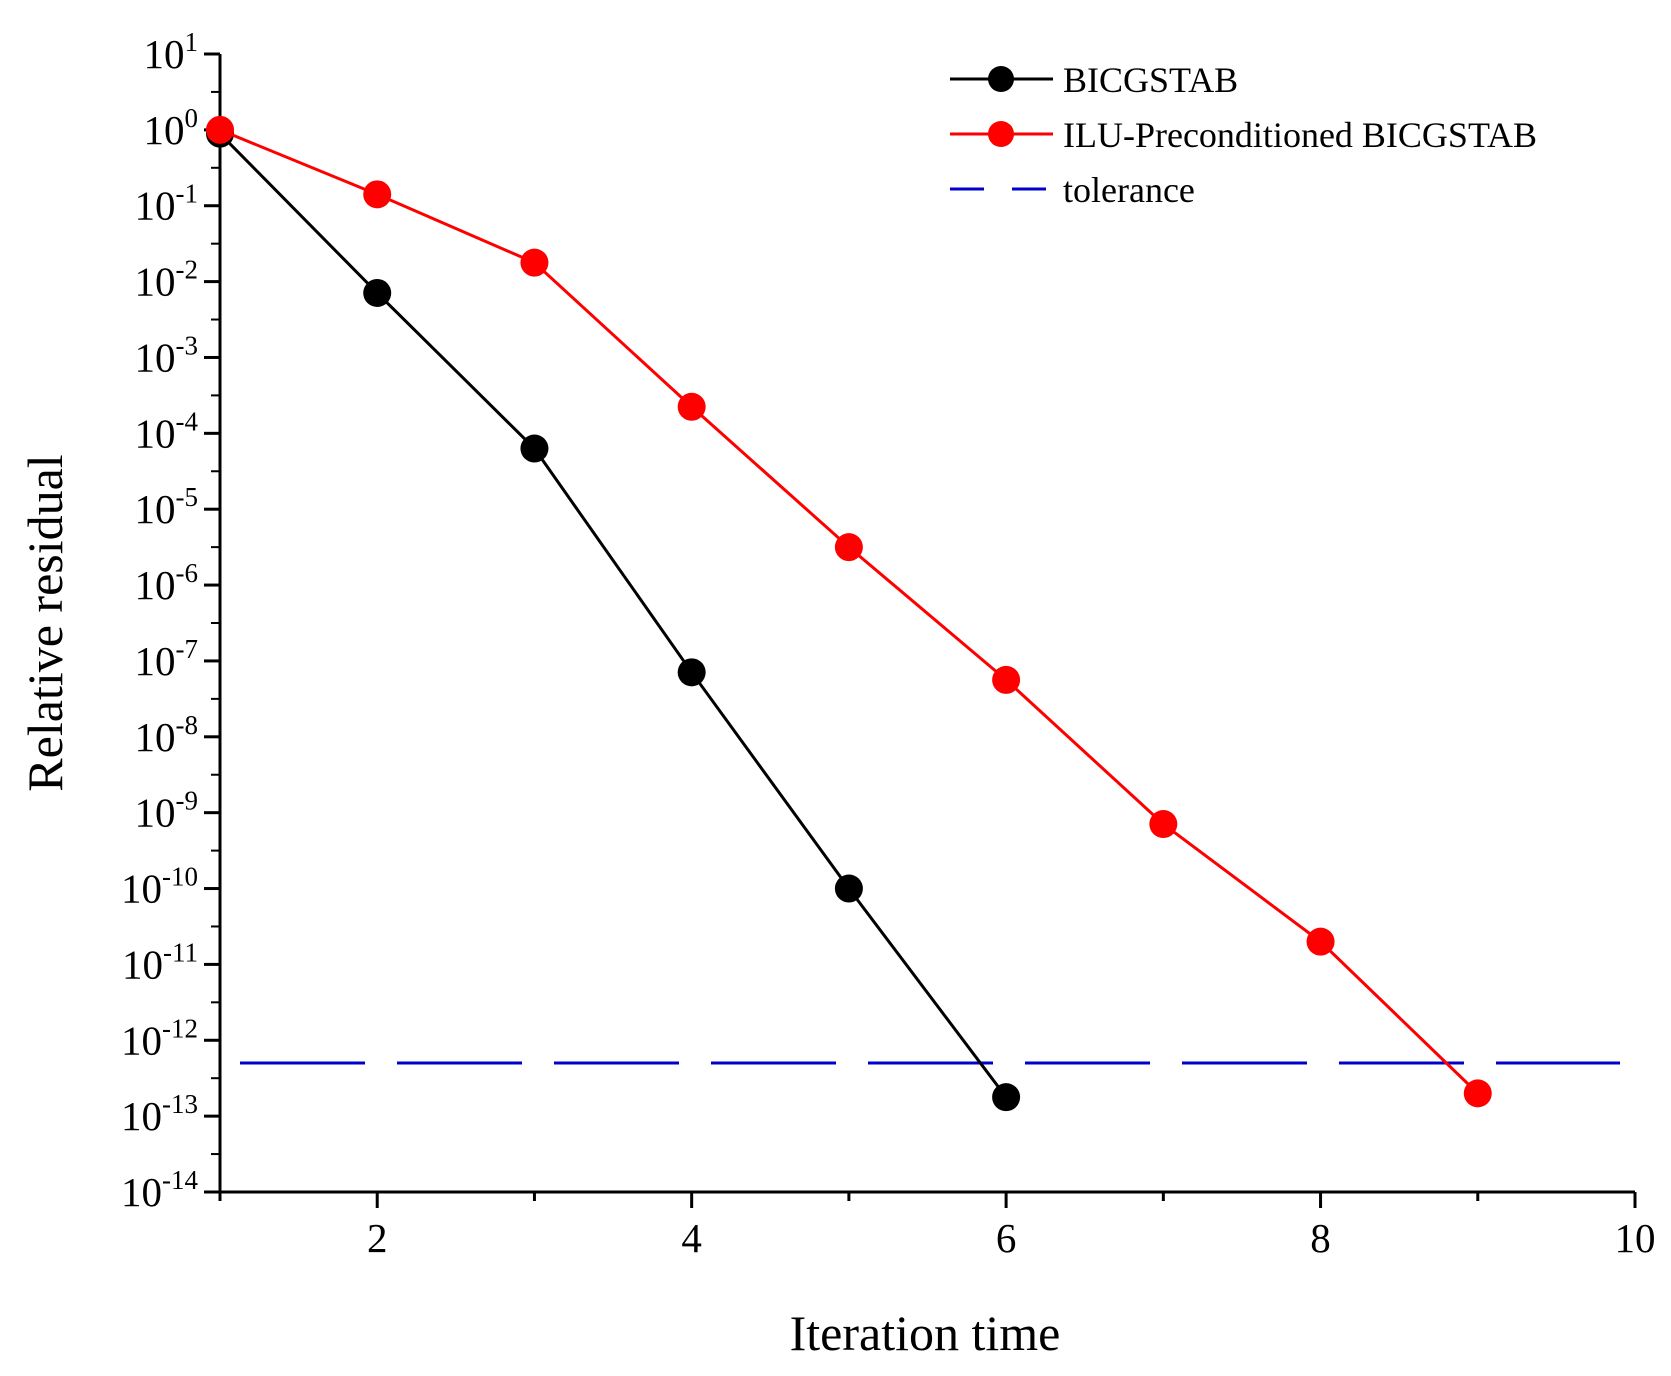  I want to click on y-tick-label: 10⁻², so click(167, 280).